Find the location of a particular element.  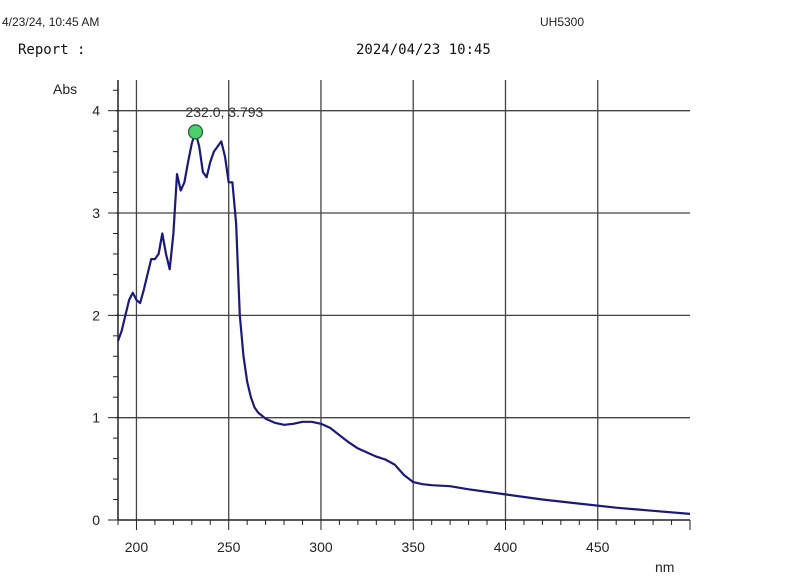

peak-label: 232.0, 3.793 is located at coordinates (224, 112).